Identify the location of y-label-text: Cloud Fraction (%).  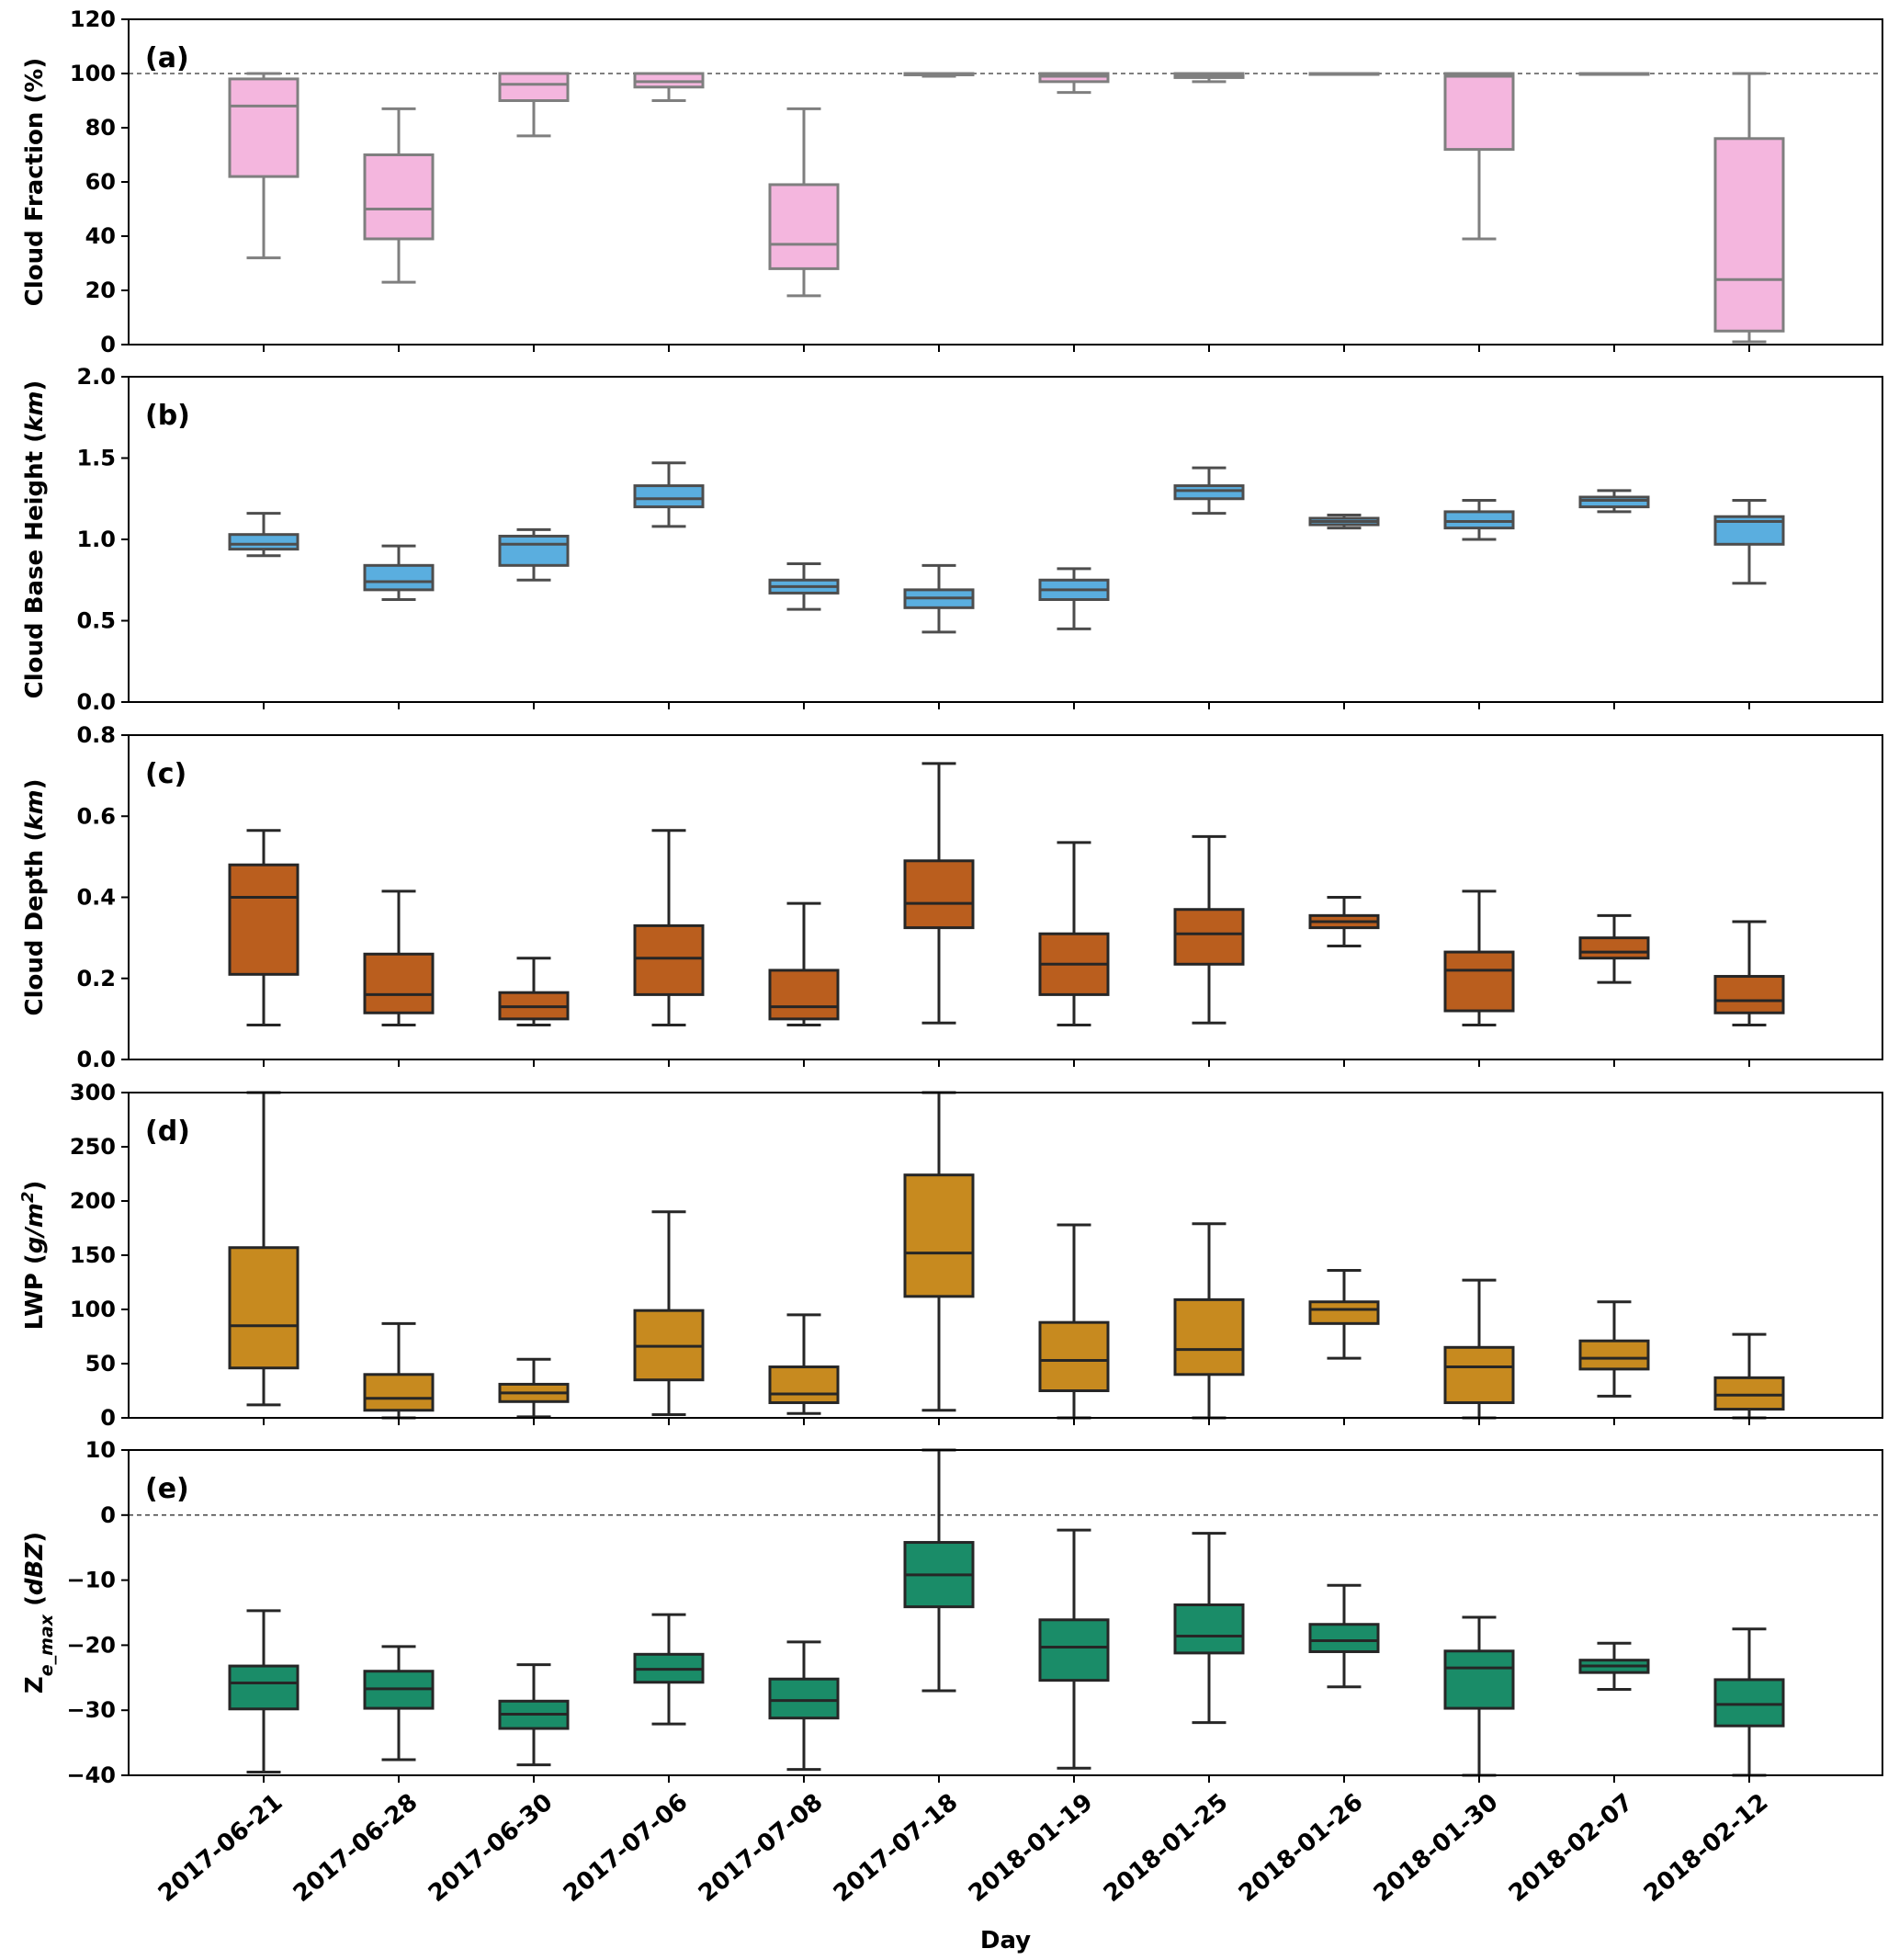
(35, 182).